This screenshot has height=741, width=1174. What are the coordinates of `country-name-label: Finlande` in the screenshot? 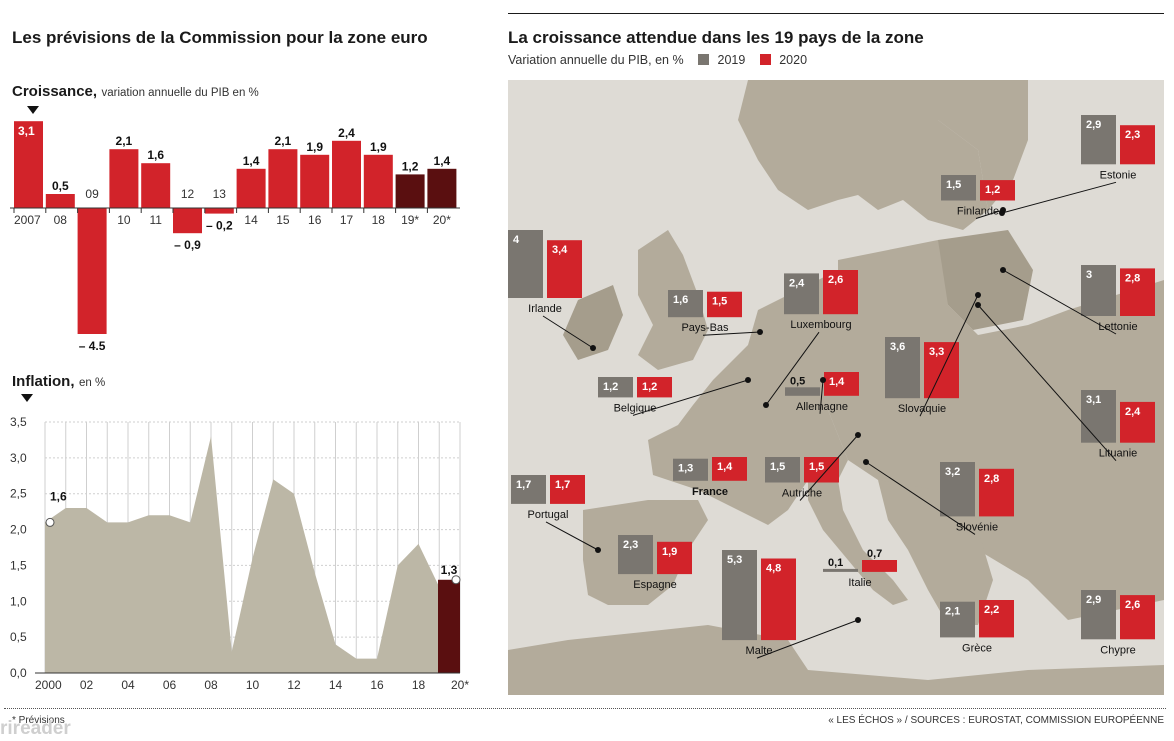 It's located at (978, 212).